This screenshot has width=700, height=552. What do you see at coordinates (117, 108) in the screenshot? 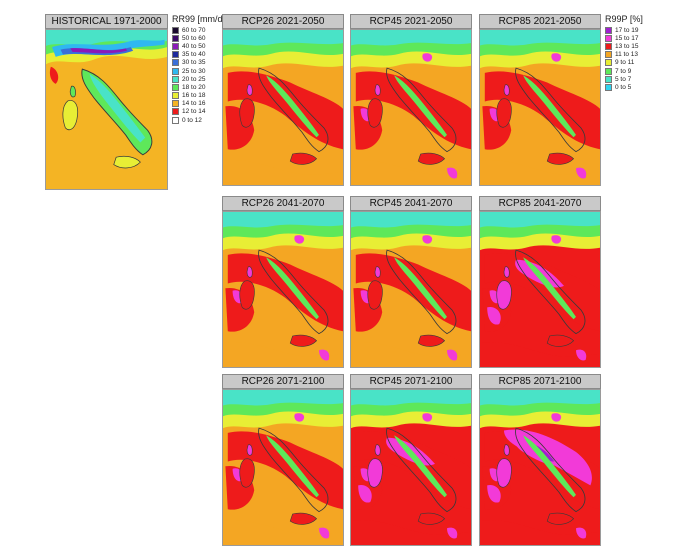
I see `apennine-zone` at bounding box center [117, 108].